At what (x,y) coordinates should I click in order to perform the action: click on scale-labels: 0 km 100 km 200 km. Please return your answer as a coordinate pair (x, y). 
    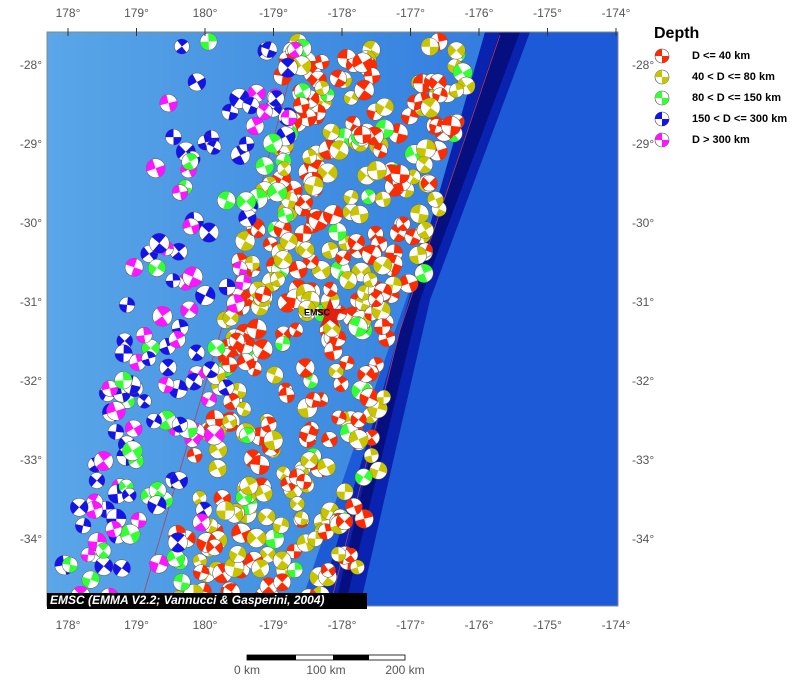
    Looking at the image, I should click on (329, 670).